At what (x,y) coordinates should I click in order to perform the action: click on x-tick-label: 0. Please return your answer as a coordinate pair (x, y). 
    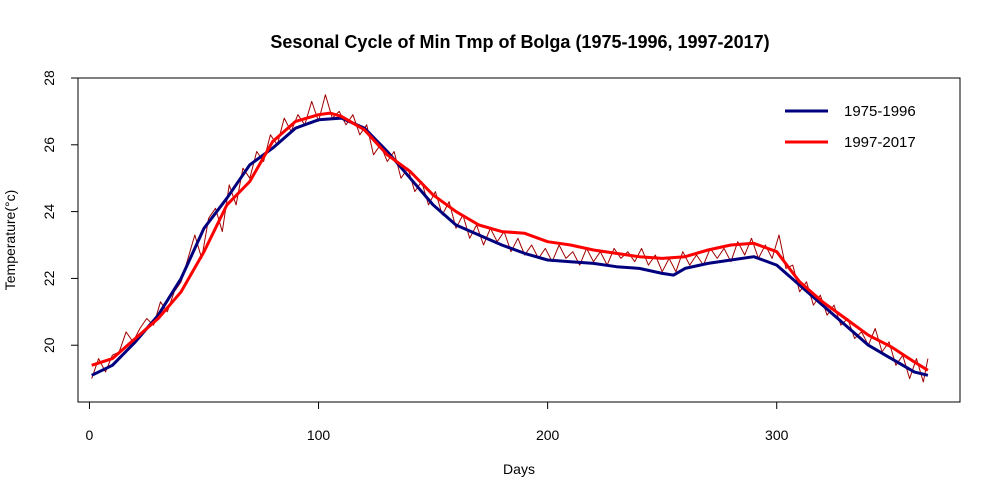
    Looking at the image, I should click on (90, 435).